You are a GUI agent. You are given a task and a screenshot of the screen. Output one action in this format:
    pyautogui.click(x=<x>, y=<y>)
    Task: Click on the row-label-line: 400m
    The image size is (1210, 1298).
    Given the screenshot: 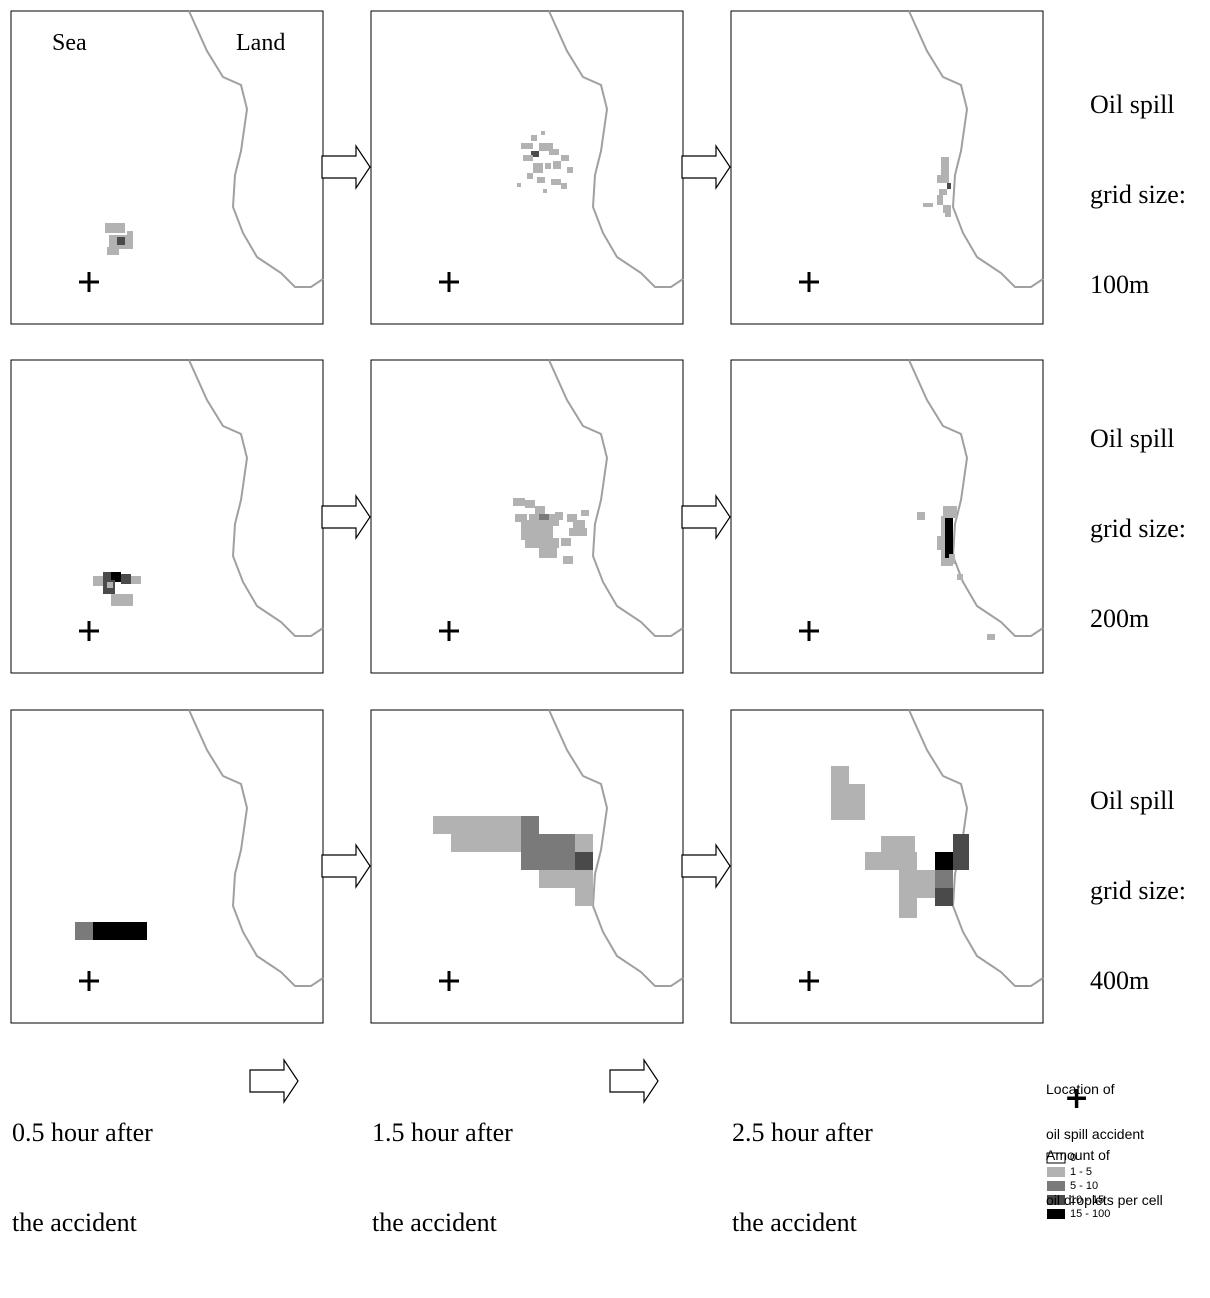 What is the action you would take?
    pyautogui.click(x=1120, y=980)
    